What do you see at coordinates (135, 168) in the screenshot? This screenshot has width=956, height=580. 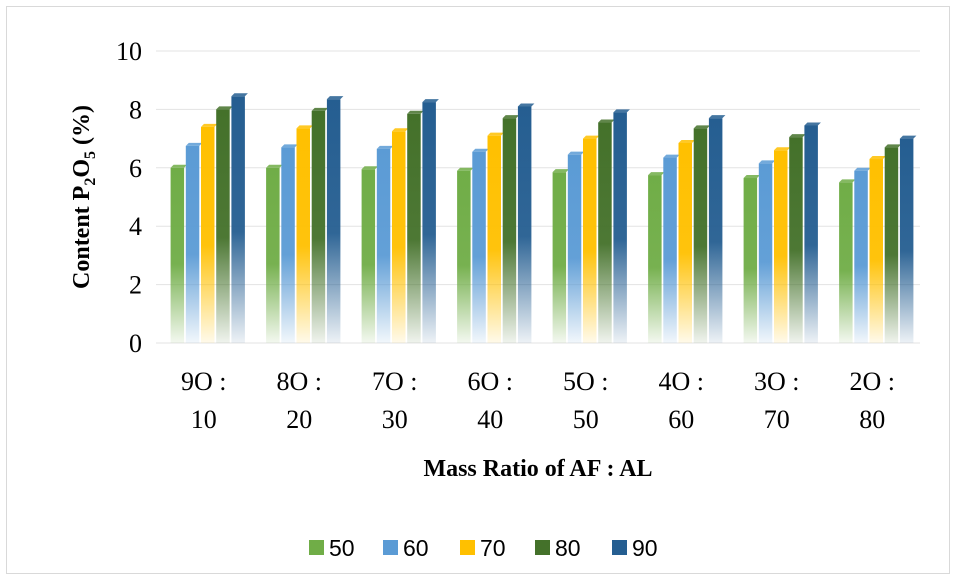 I see `y-tick-label: 6` at bounding box center [135, 168].